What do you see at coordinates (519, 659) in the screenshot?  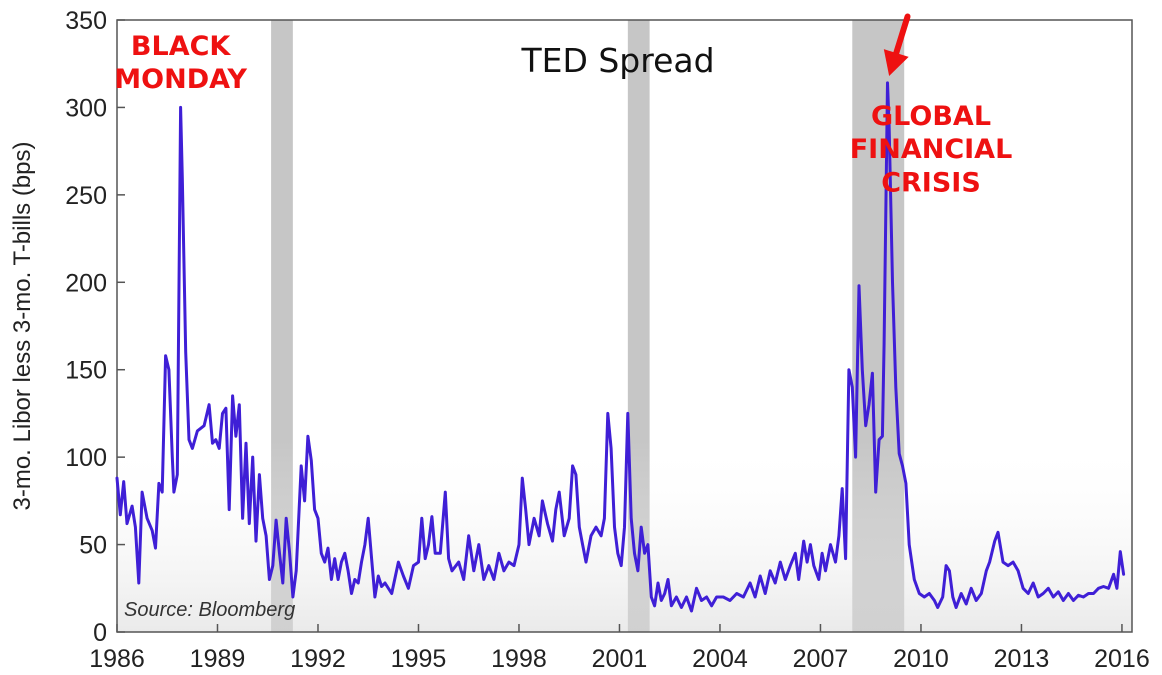 I see `x-tick-label: 1998` at bounding box center [519, 659].